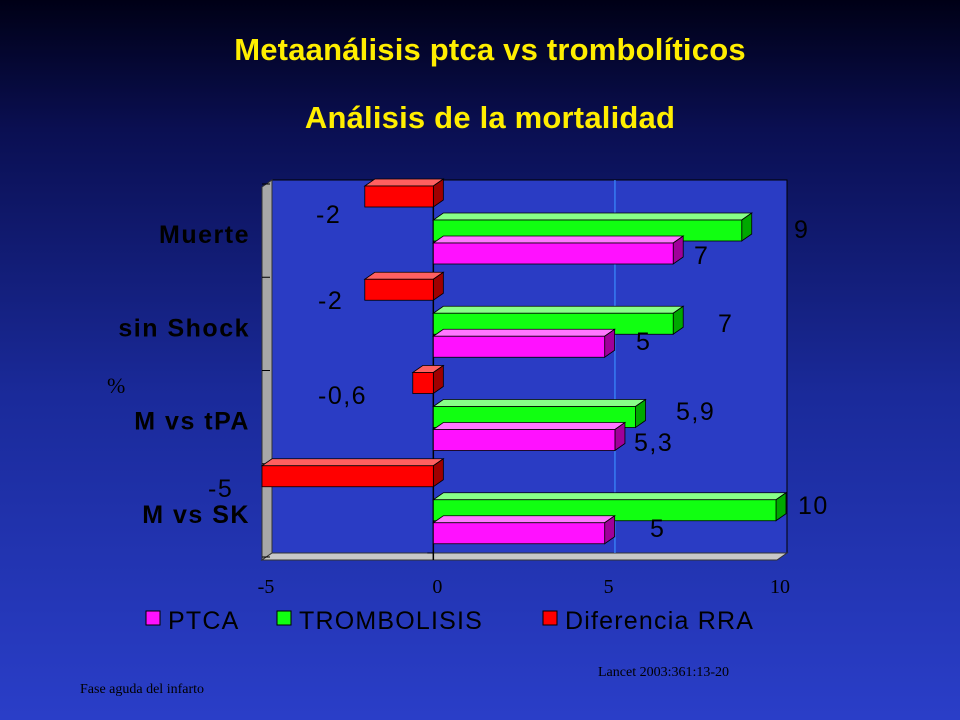 The image size is (960, 720). Describe the element at coordinates (553, 253) in the screenshot. I see `bar-ptca-muerte` at that location.